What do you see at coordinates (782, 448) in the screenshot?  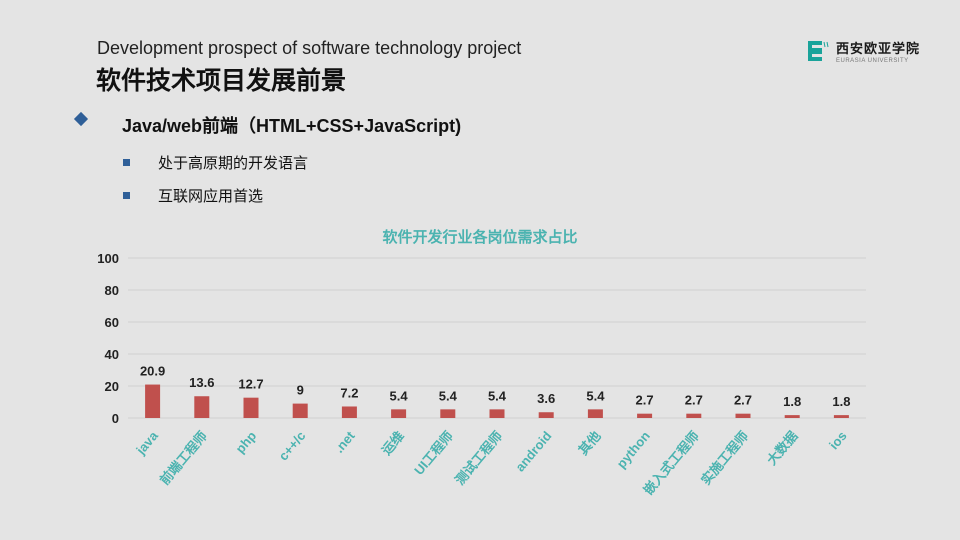 I see `x-tick-label: 大数据` at bounding box center [782, 448].